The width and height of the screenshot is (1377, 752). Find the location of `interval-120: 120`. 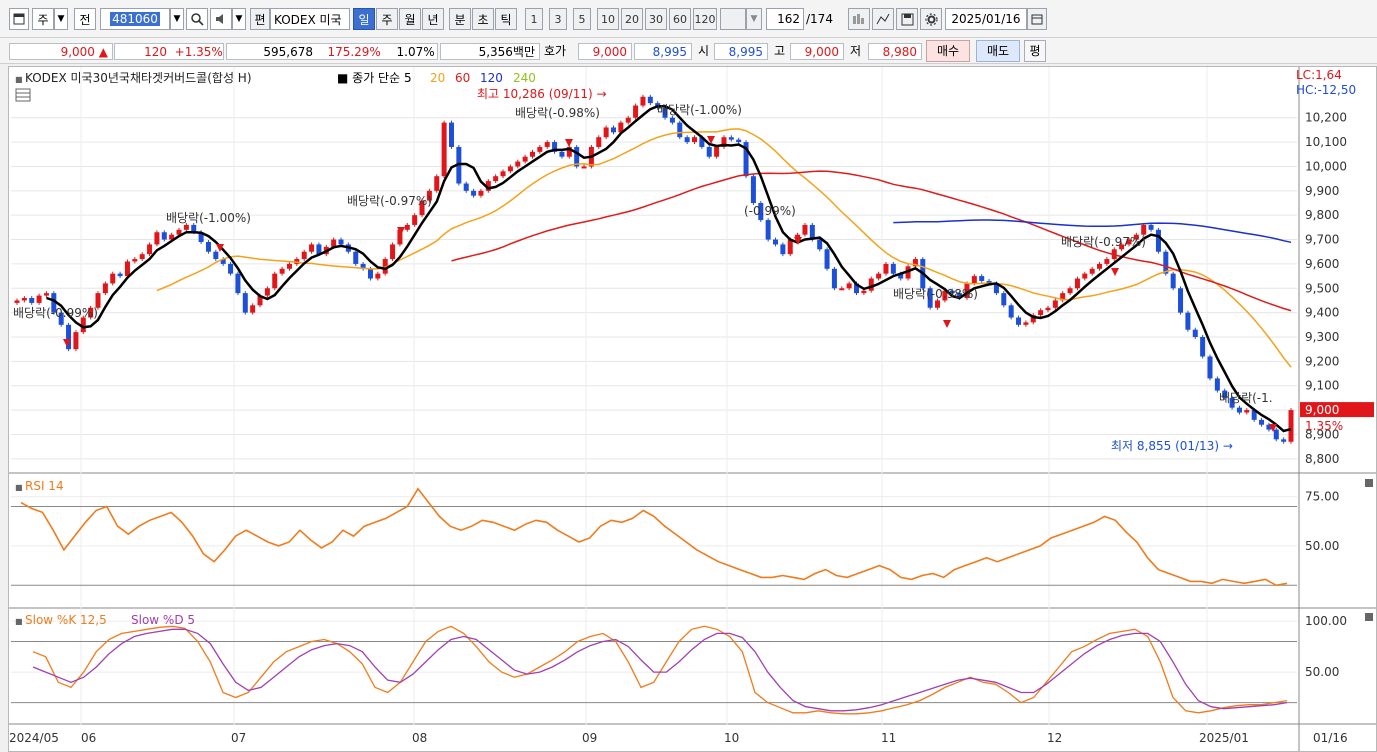

interval-120: 120 is located at coordinates (705, 19).